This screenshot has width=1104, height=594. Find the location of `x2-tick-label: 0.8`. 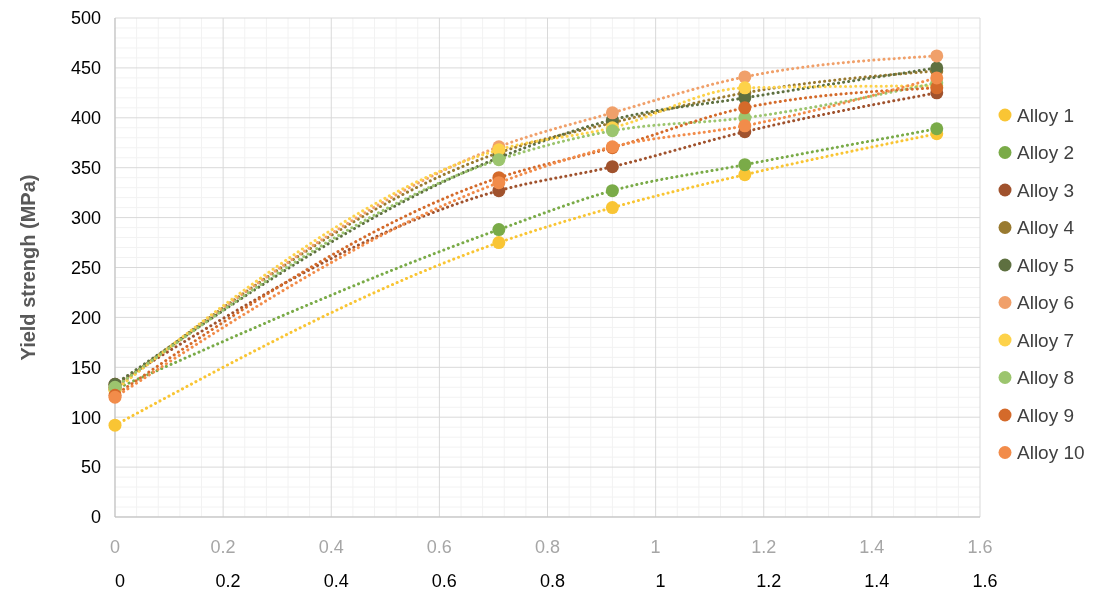

x2-tick-label: 0.8 is located at coordinates (552, 581).